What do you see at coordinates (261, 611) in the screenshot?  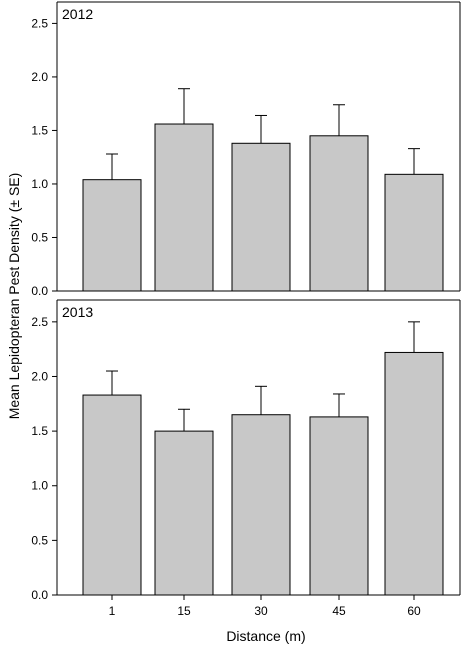 I see `x-tick-label: 30` at bounding box center [261, 611].